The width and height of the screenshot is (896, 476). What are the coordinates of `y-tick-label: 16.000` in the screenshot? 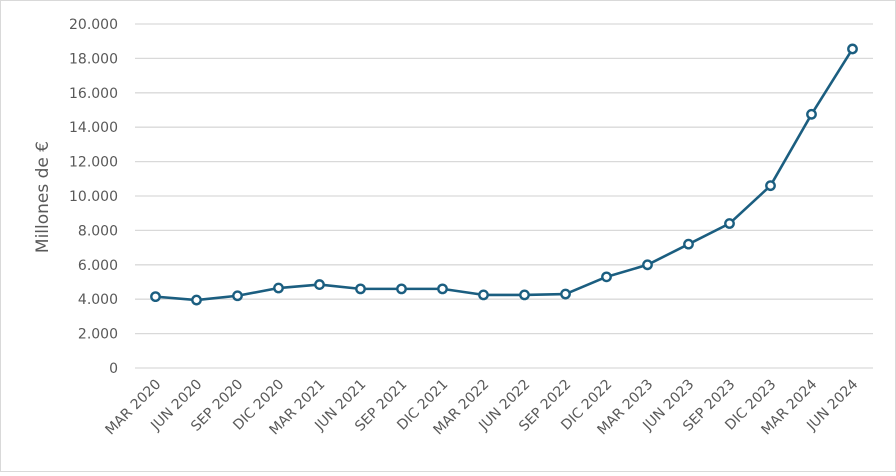 It's located at (93, 94).